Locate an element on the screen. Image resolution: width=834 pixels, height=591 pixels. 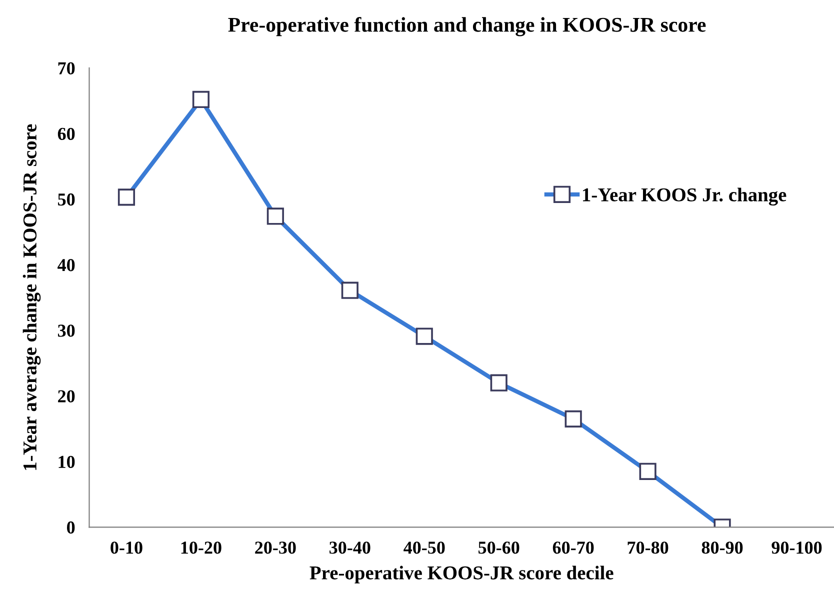
x-tick-label: 50-60 is located at coordinates (499, 548).